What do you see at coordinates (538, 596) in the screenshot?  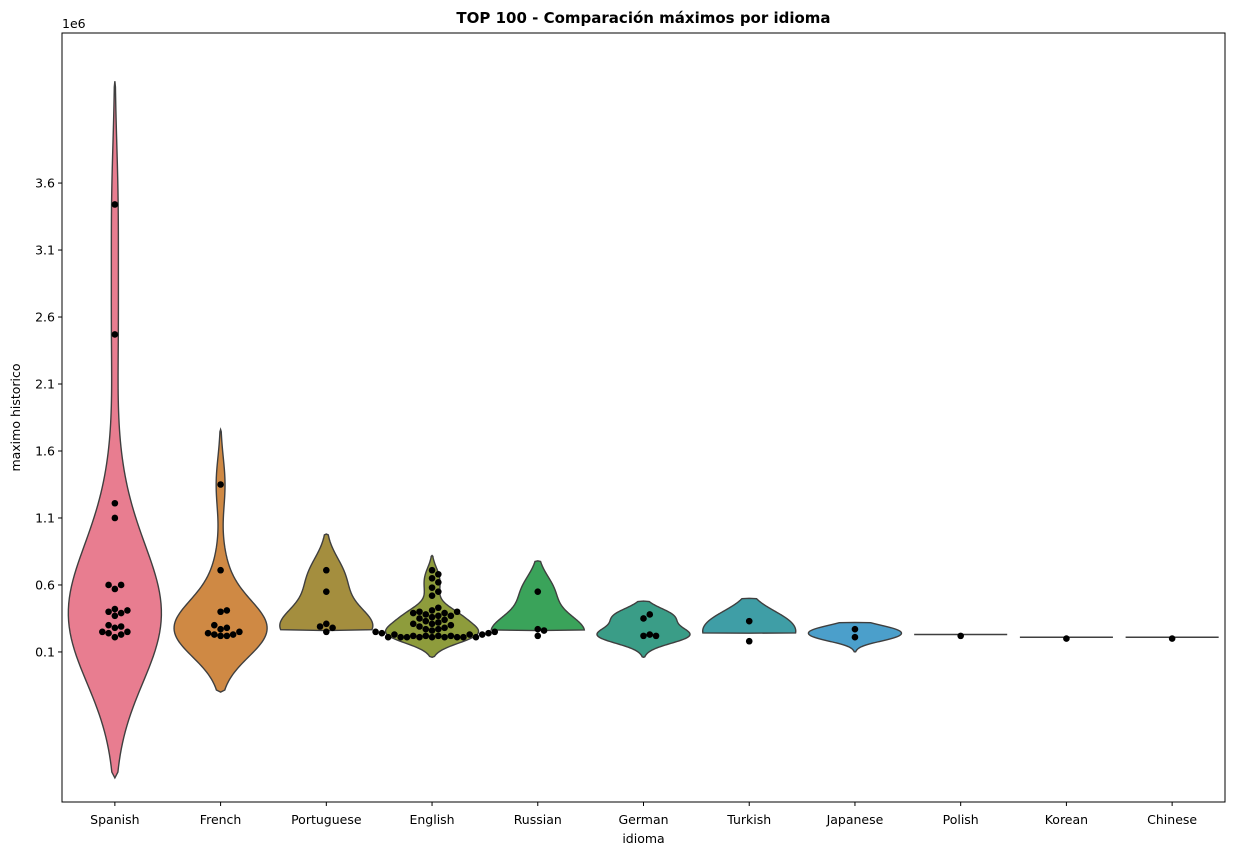 I see `violin-russian` at bounding box center [538, 596].